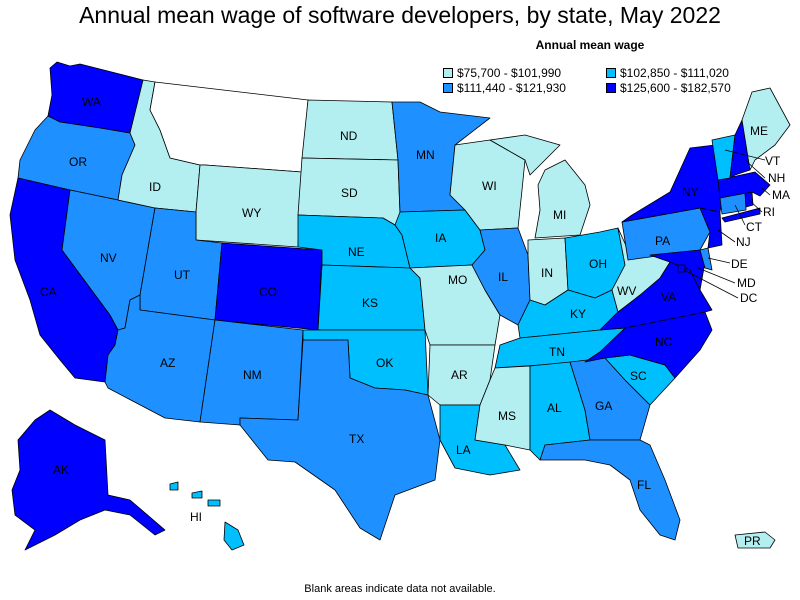 The image size is (800, 600). What do you see at coordinates (740, 149) in the screenshot?
I see `state-nh` at bounding box center [740, 149].